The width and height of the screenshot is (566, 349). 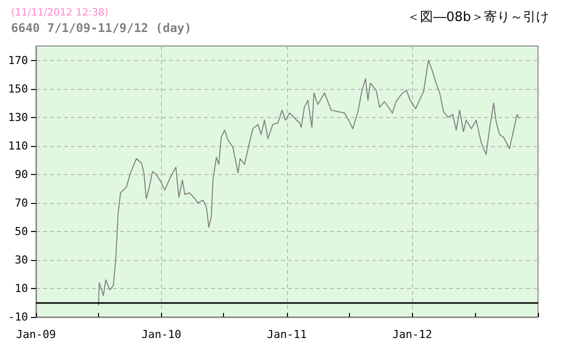 I want to click on y-tick-label: 110, so click(x=18, y=145).